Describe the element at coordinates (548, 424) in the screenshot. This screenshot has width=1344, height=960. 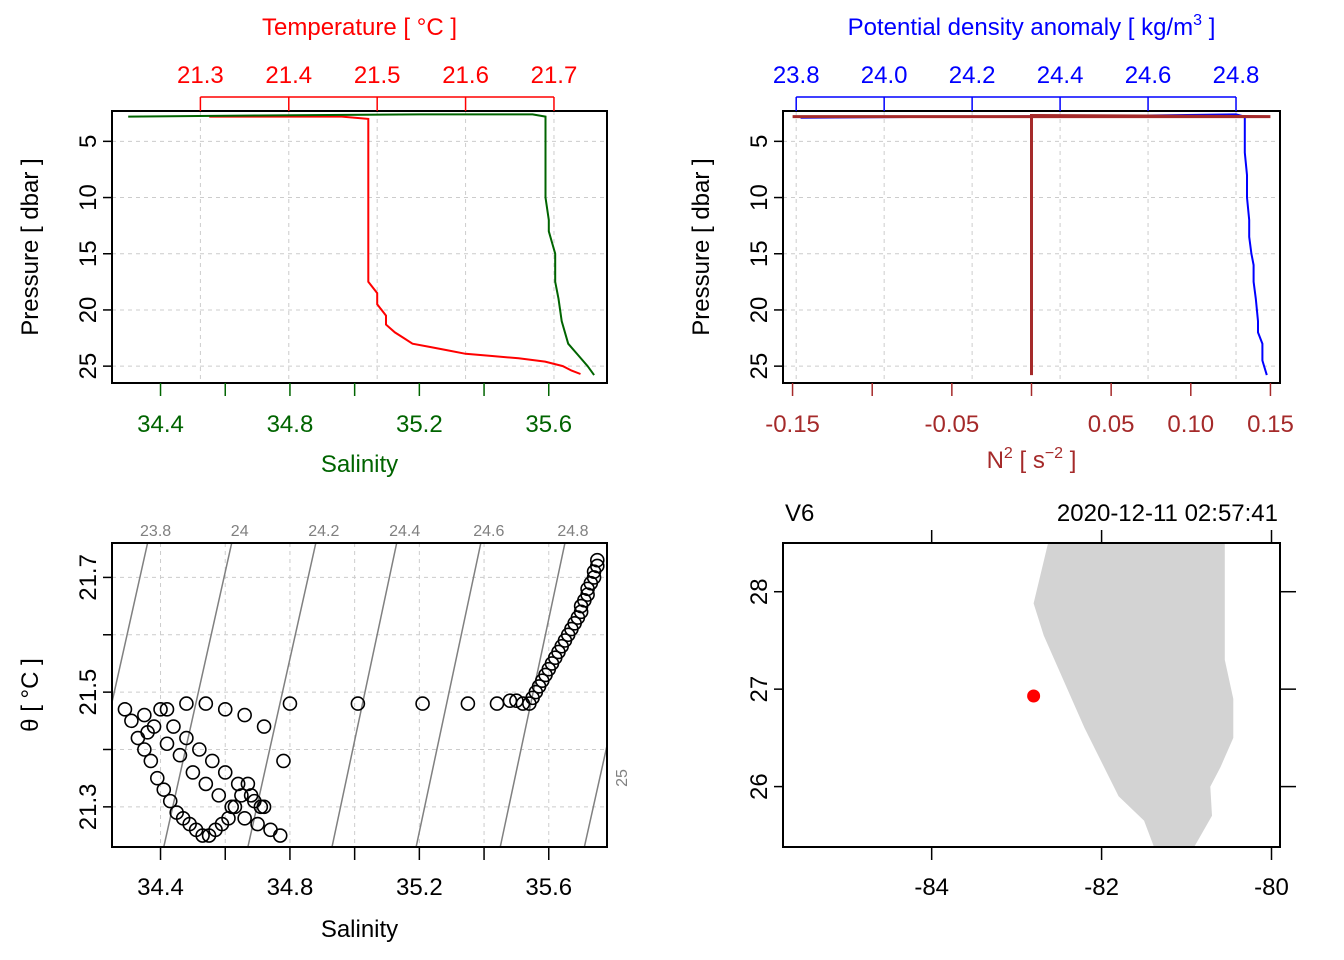
I see `bottom-tick-label: 35.6` at that location.